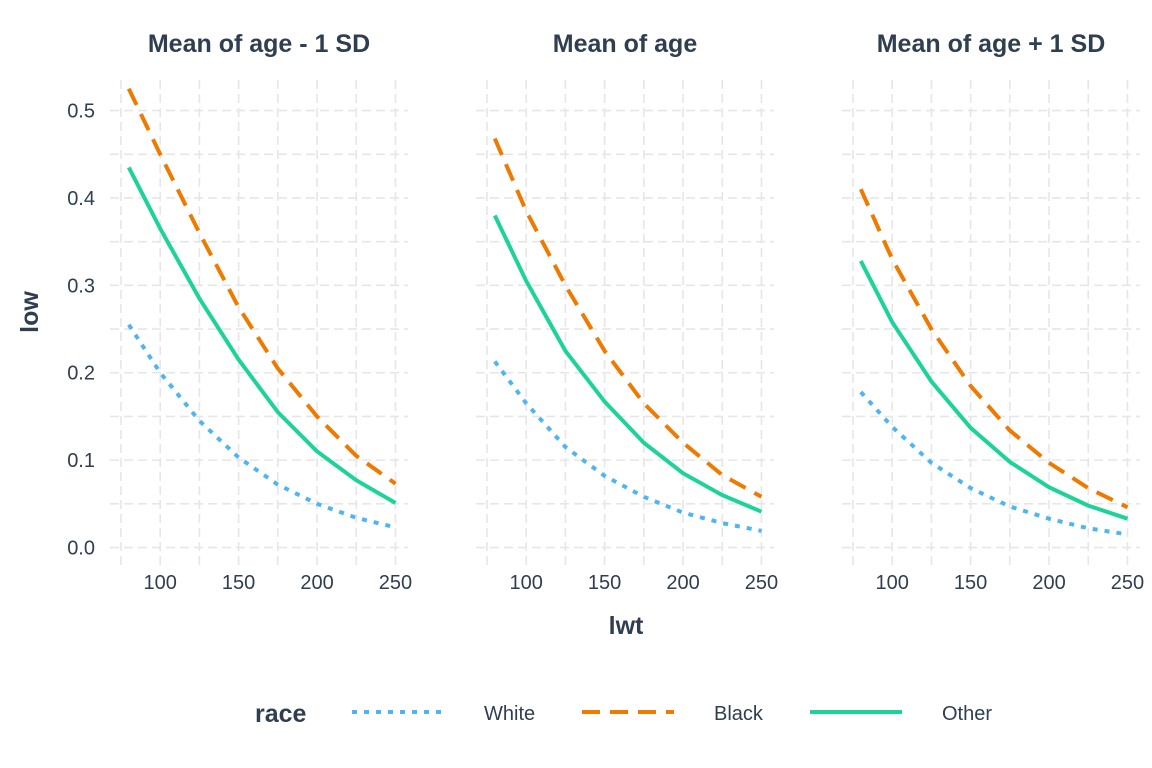 The width and height of the screenshot is (1152, 768). I want to click on y-tick-label: 0.4, so click(81, 199).